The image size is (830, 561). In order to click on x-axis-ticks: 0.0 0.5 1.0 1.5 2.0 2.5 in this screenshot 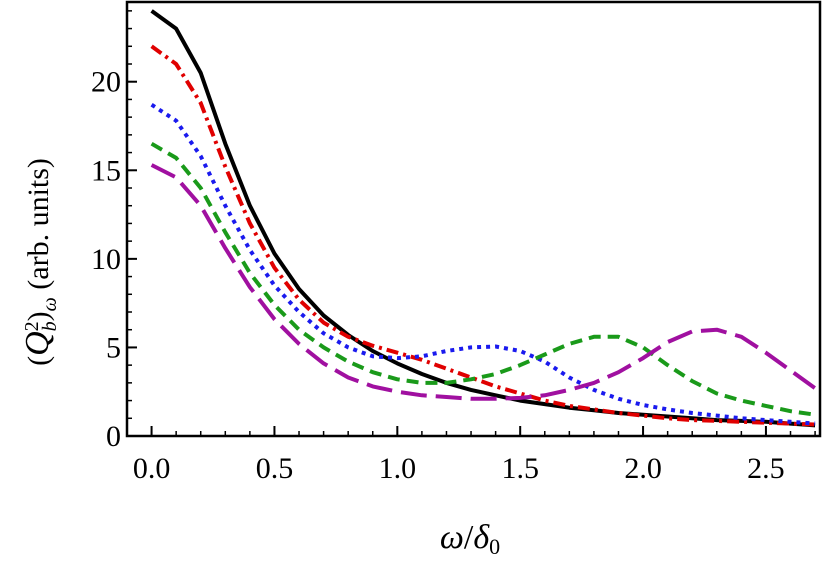, I will do `click(474, 455)`.